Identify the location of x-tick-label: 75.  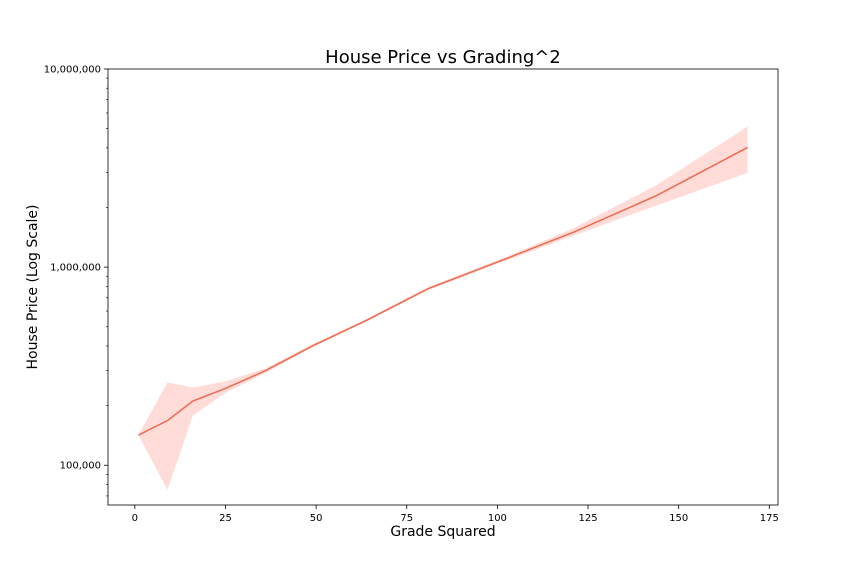
(406, 518).